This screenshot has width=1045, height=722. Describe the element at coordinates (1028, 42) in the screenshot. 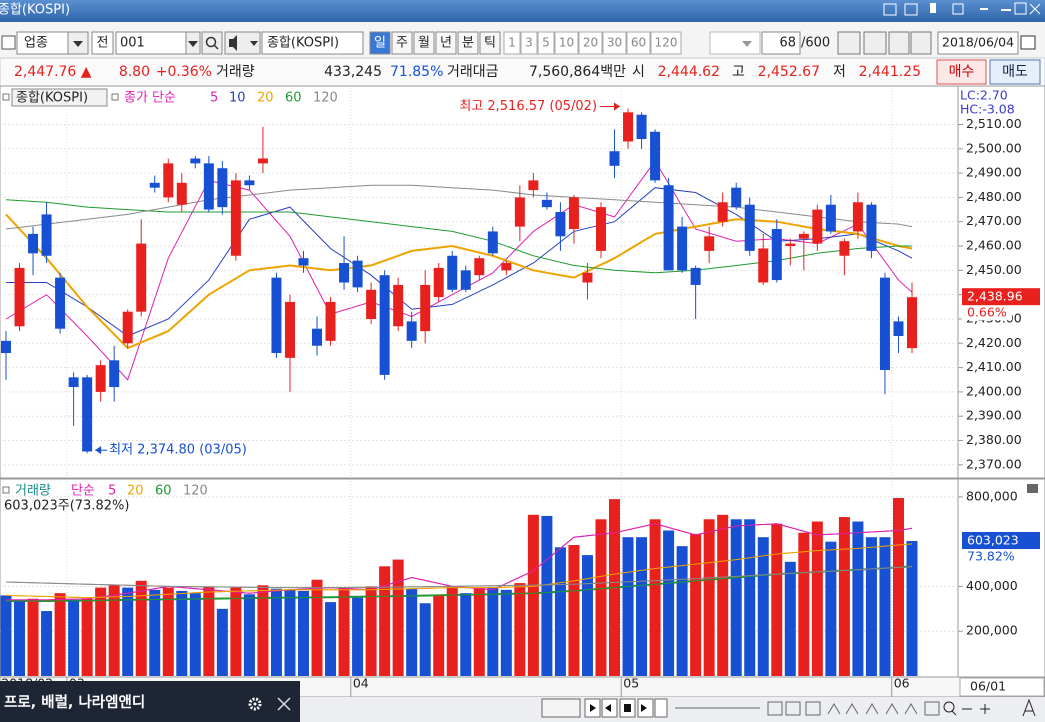

I see `calendar-icon` at that location.